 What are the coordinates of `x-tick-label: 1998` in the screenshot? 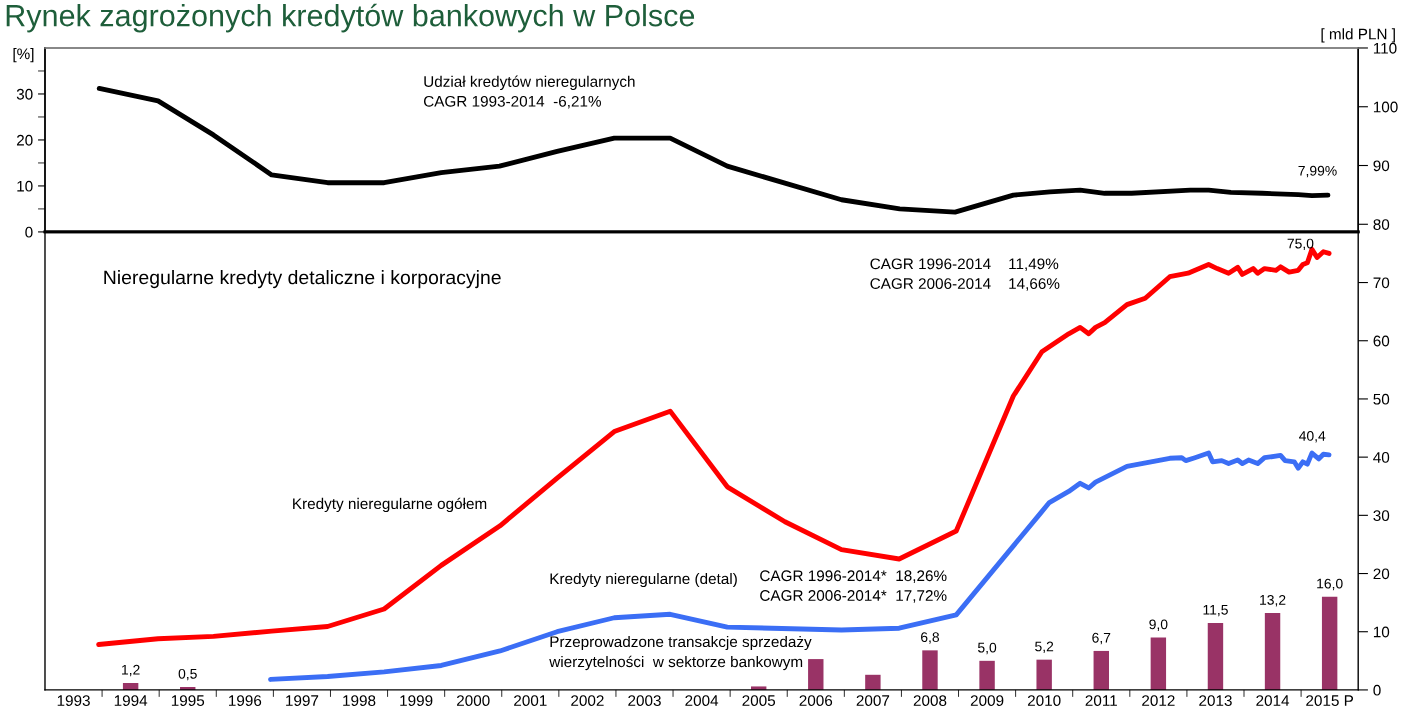 It's located at (359, 701).